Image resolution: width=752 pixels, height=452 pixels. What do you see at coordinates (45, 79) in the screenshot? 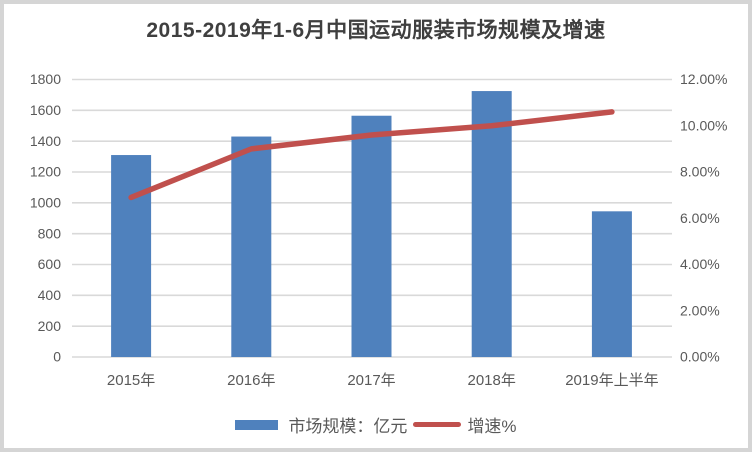
I see `y-axis-left-tick-label: 1800` at bounding box center [45, 79].